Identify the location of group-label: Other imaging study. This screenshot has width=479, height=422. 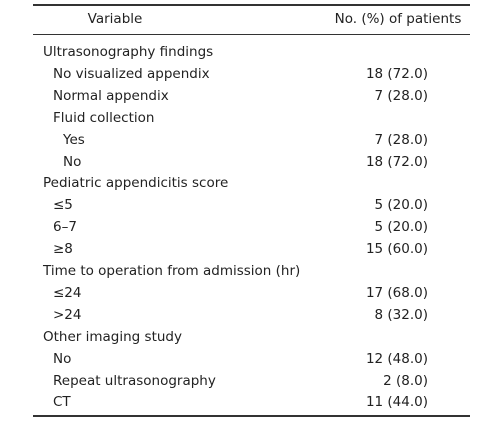
(112, 336).